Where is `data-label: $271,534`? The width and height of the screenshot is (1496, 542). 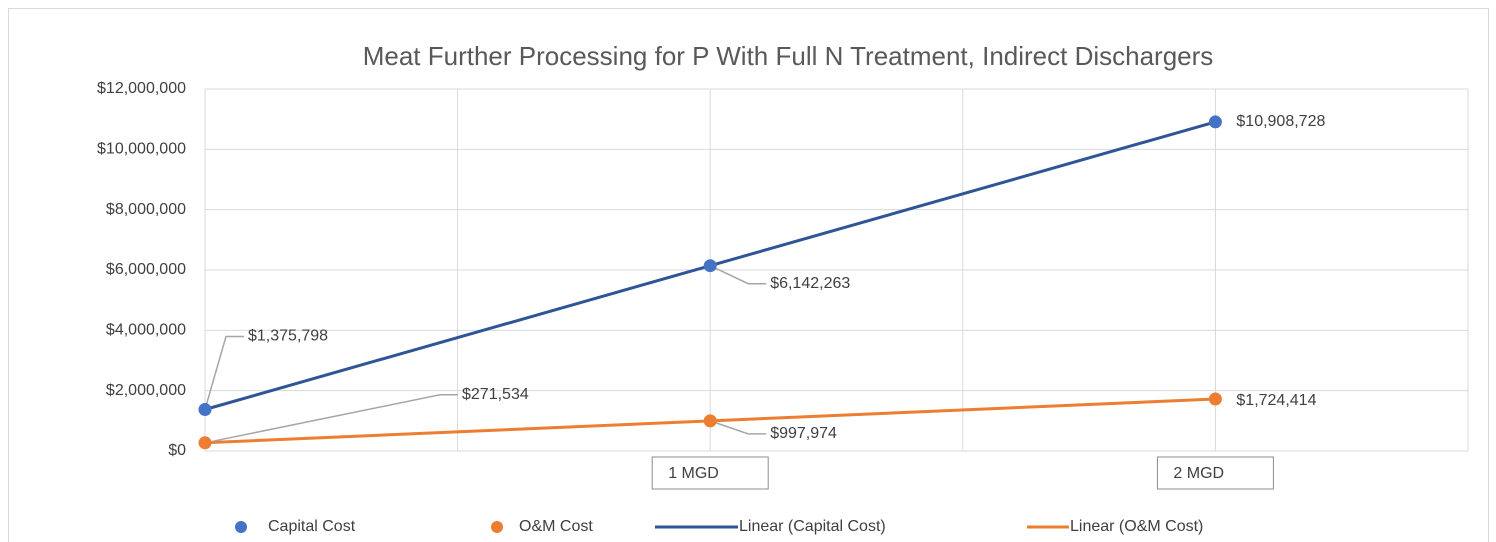
data-label: $271,534 is located at coordinates (495, 394).